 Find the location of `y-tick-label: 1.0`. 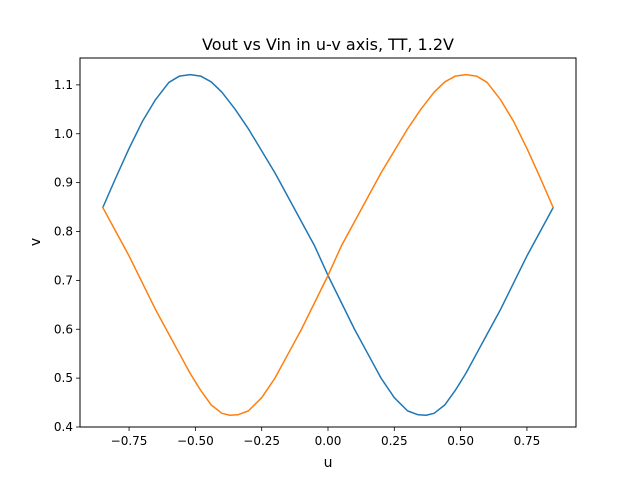

y-tick-label: 1.0 is located at coordinates (63, 134).